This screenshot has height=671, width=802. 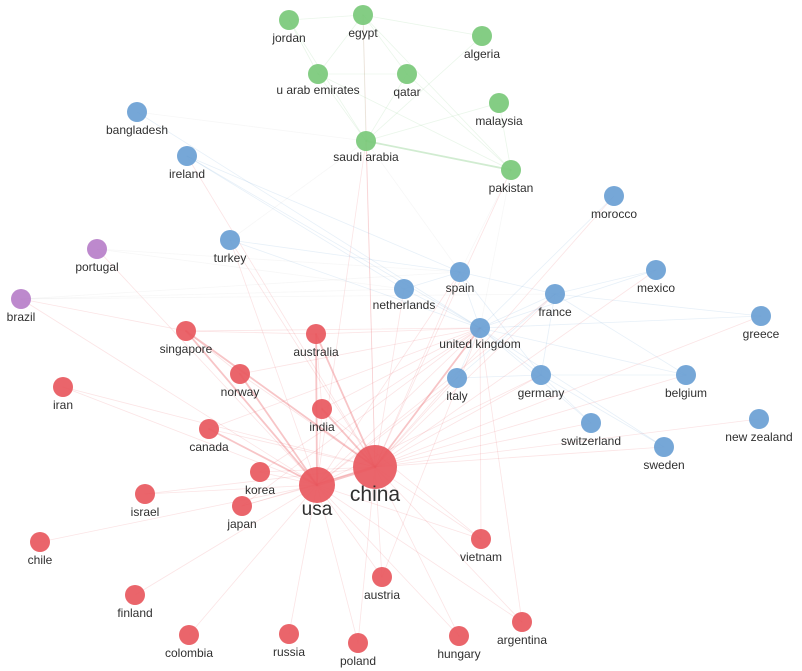 I want to click on edge-uk-sweden, so click(x=572, y=387).